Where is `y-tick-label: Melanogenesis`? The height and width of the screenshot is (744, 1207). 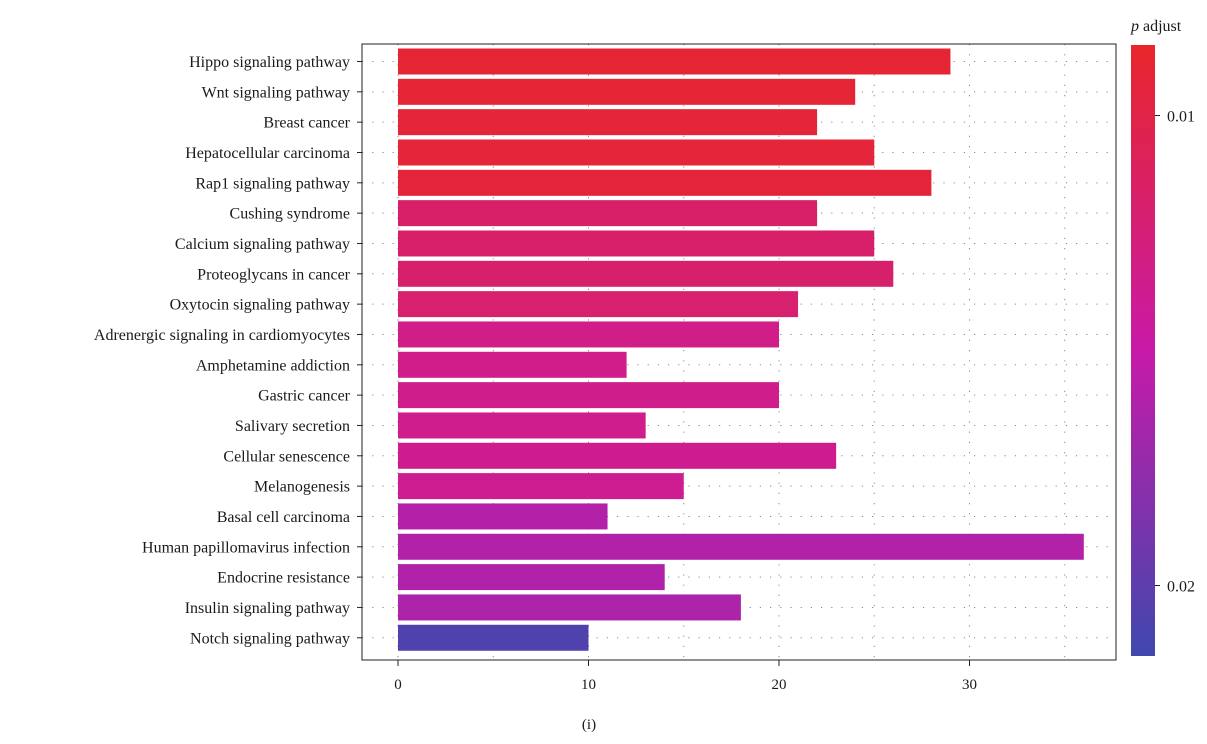 y-tick-label: Melanogenesis is located at coordinates (302, 487).